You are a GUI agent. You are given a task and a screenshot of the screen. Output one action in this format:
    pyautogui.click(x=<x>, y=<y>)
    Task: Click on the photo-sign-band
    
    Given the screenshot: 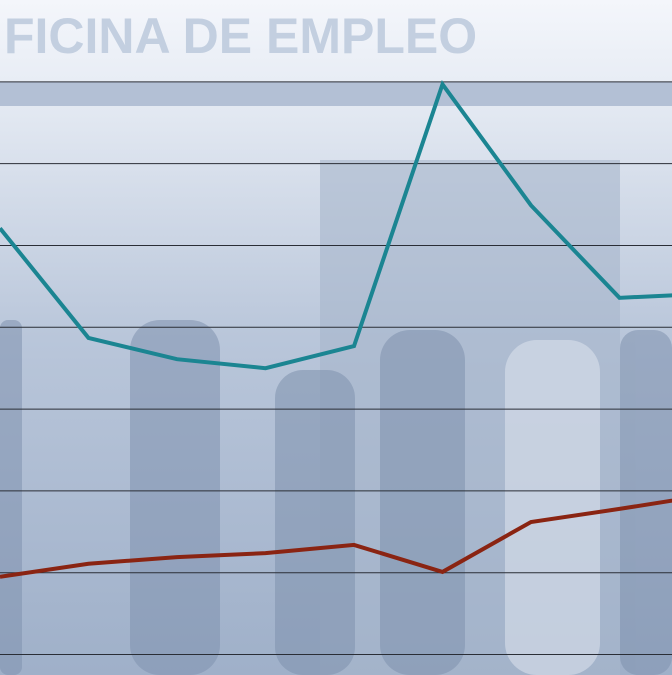 What is the action you would take?
    pyautogui.click(x=336, y=94)
    